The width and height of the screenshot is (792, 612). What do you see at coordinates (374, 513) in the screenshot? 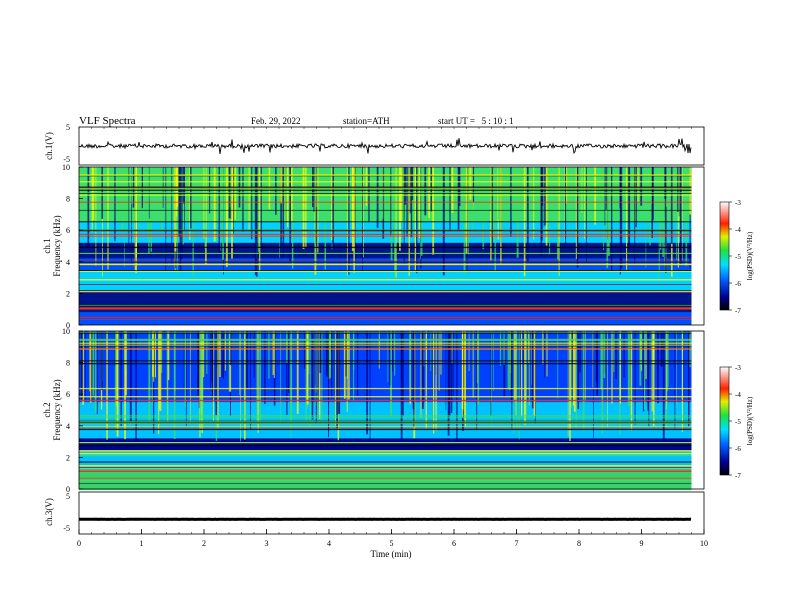
I see `ch3-wave-panel: 5 -5 ch.3(V)` at bounding box center [374, 513].